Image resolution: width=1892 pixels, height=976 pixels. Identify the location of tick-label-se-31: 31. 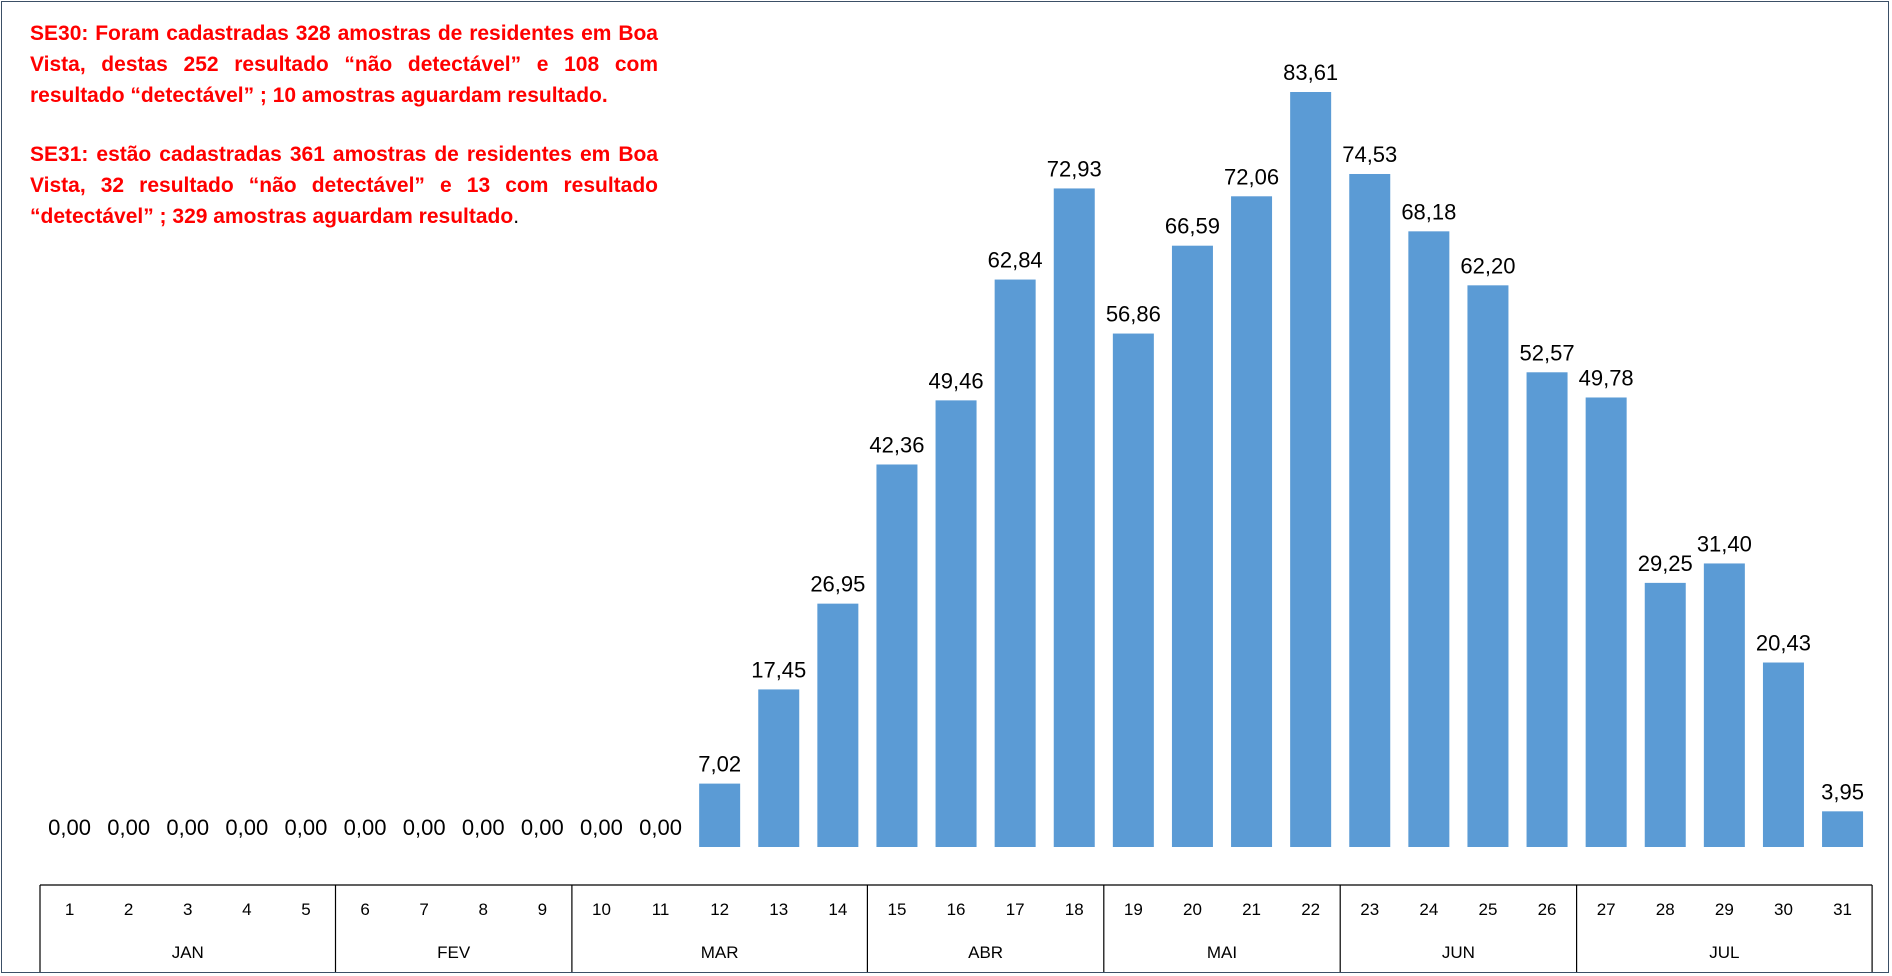
(1842, 909).